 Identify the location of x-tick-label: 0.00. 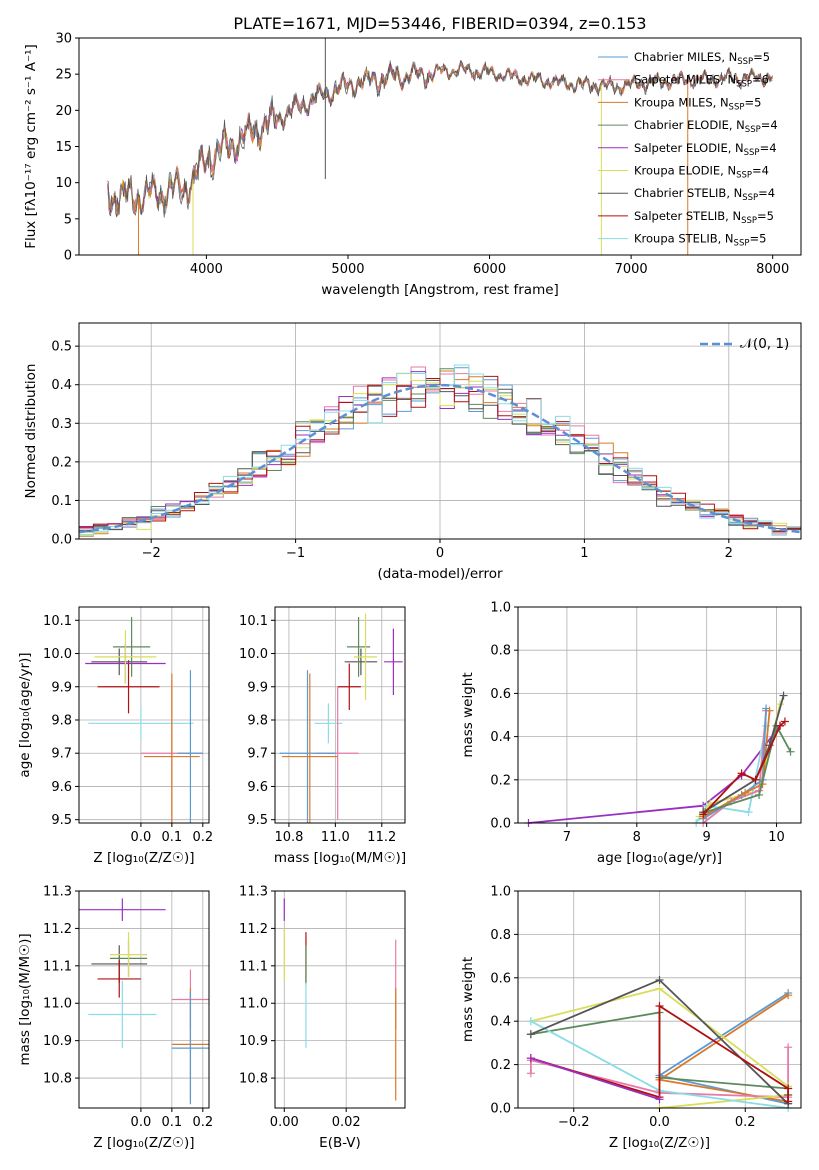
(284, 1122).